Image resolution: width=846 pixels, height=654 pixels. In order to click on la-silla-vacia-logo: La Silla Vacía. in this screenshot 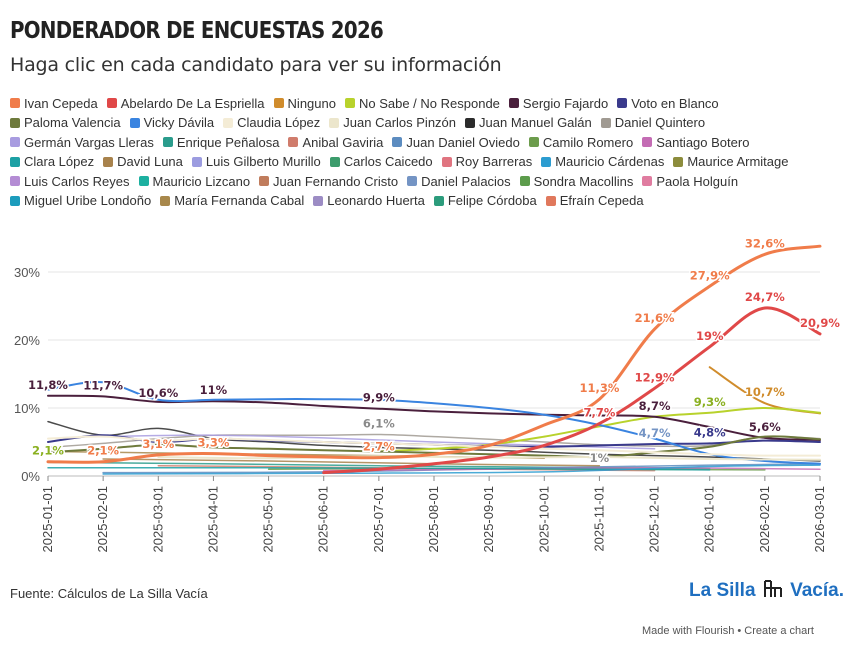, I will do `click(766, 590)`.